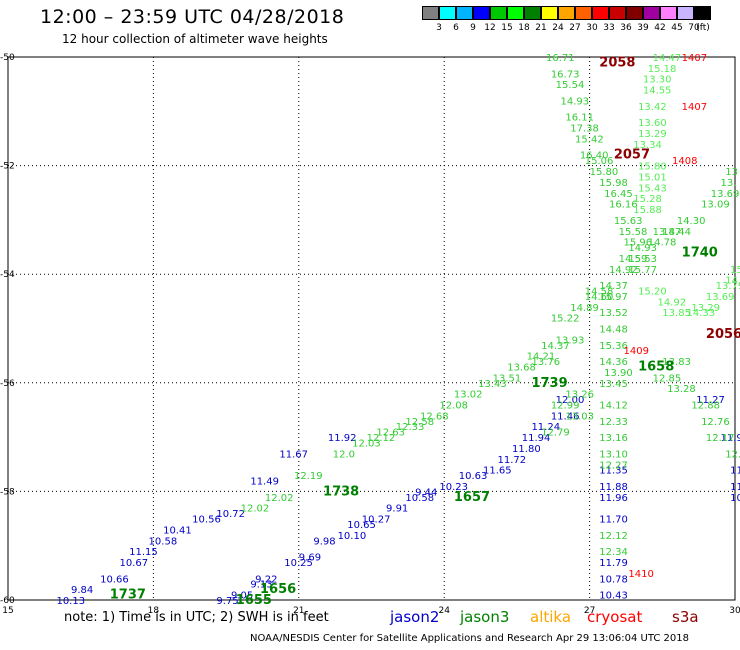 Image resolution: width=740 pixels, height=650 pixels. I want to click on y-tick-label: -50, so click(7, 58).